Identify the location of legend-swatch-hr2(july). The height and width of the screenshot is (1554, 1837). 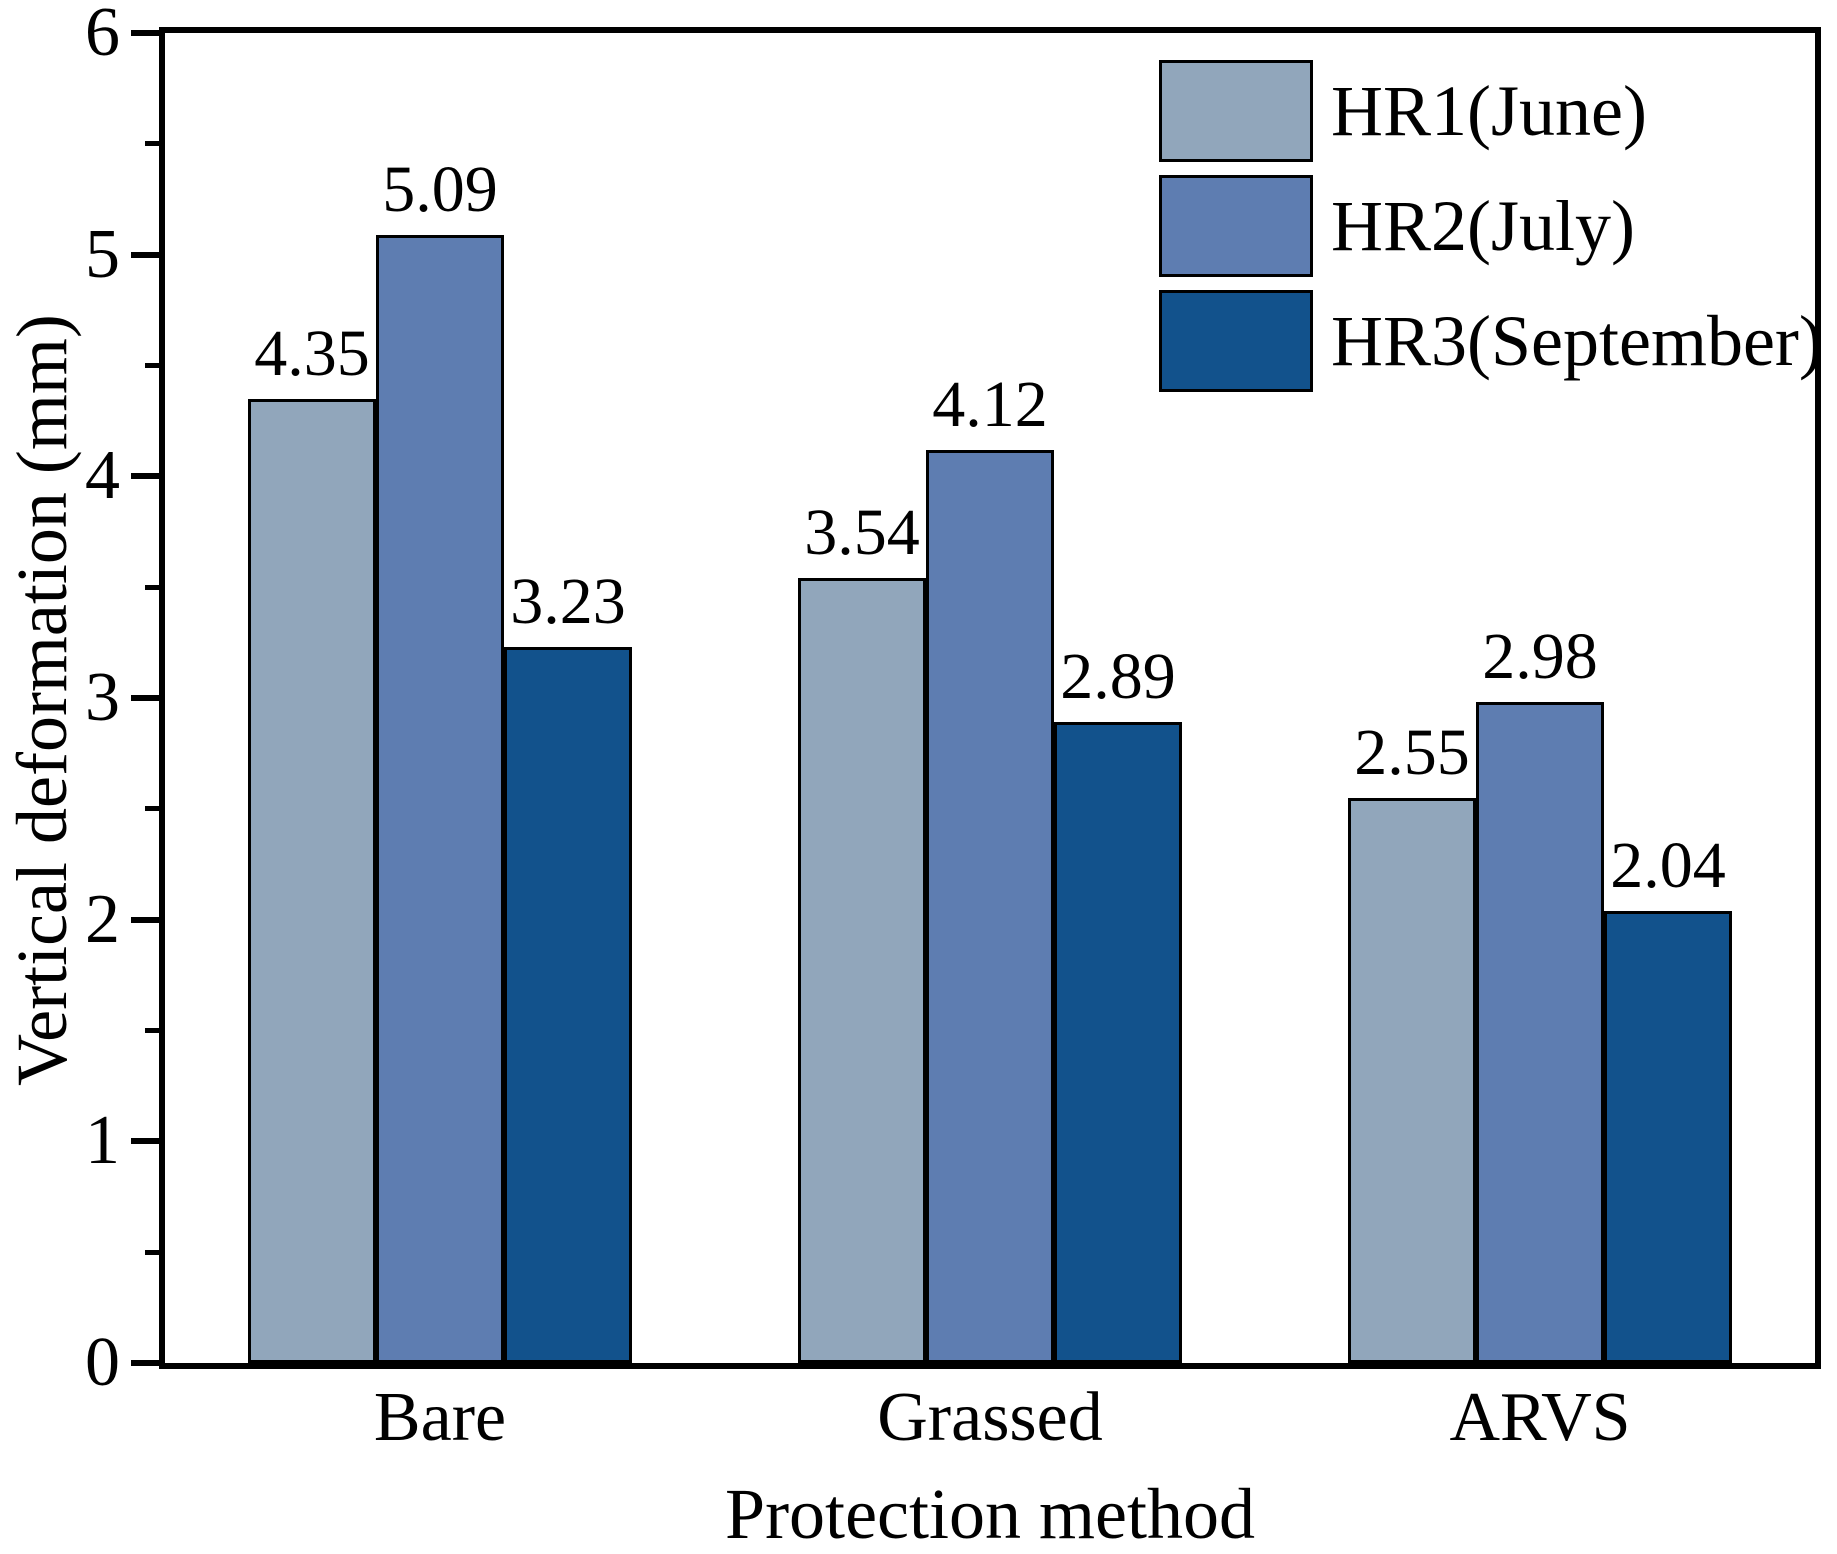
(1236, 226).